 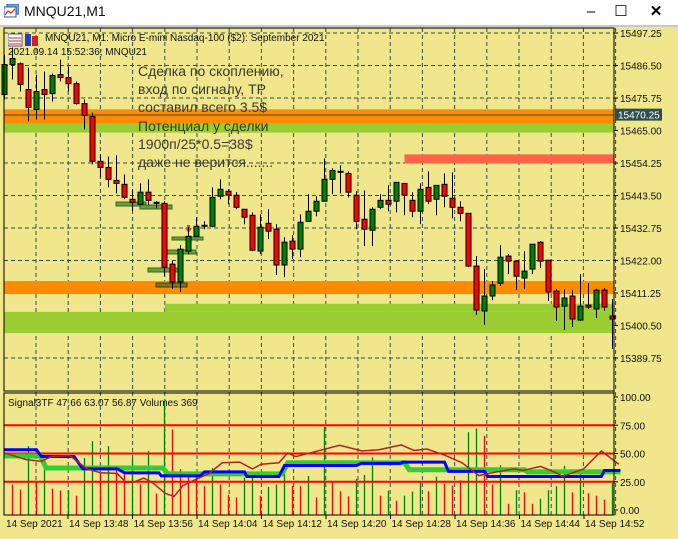 I want to click on close-button: ✕, so click(x=656, y=11).